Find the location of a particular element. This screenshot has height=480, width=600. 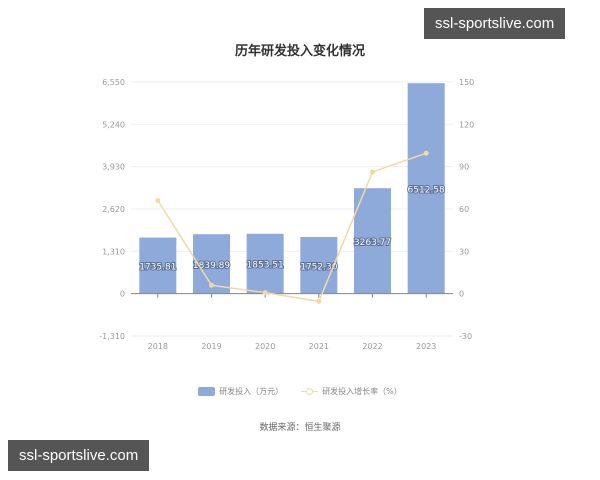

x-tick-label: 2020 is located at coordinates (265, 346).